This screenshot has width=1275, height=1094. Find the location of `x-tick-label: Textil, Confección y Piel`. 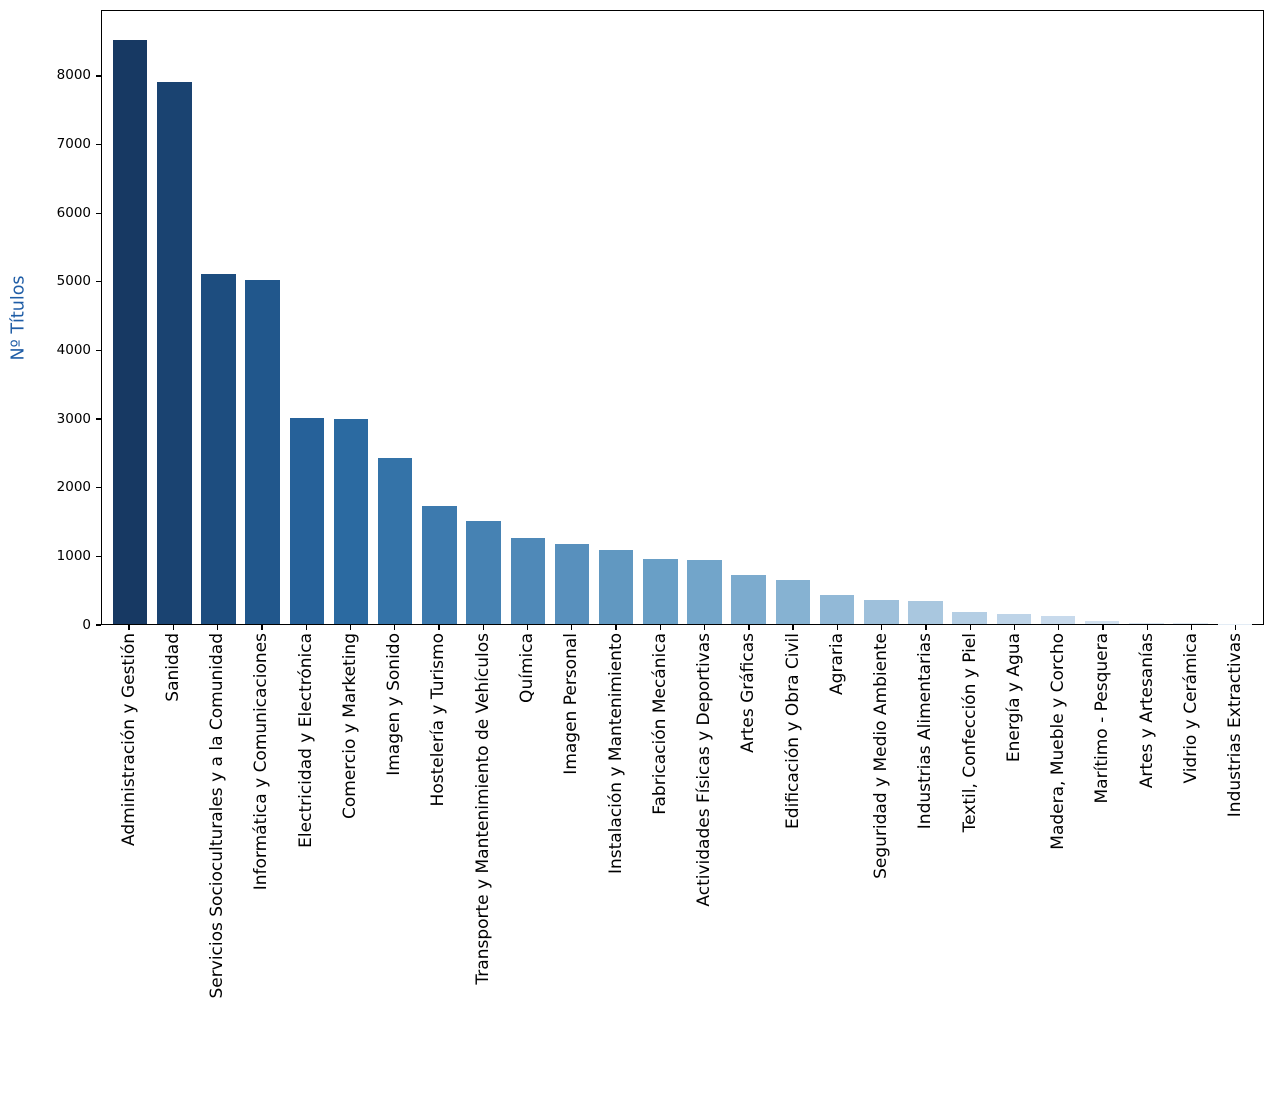

x-tick-label: Textil, Confección y Piel is located at coordinates (969, 733).